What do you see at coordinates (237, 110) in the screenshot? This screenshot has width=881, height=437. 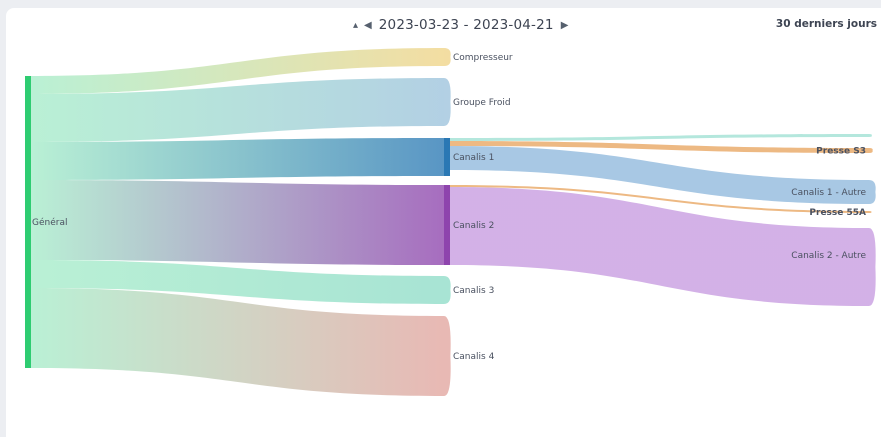 I see `sankey-link-general-groupe_froid` at bounding box center [237, 110].